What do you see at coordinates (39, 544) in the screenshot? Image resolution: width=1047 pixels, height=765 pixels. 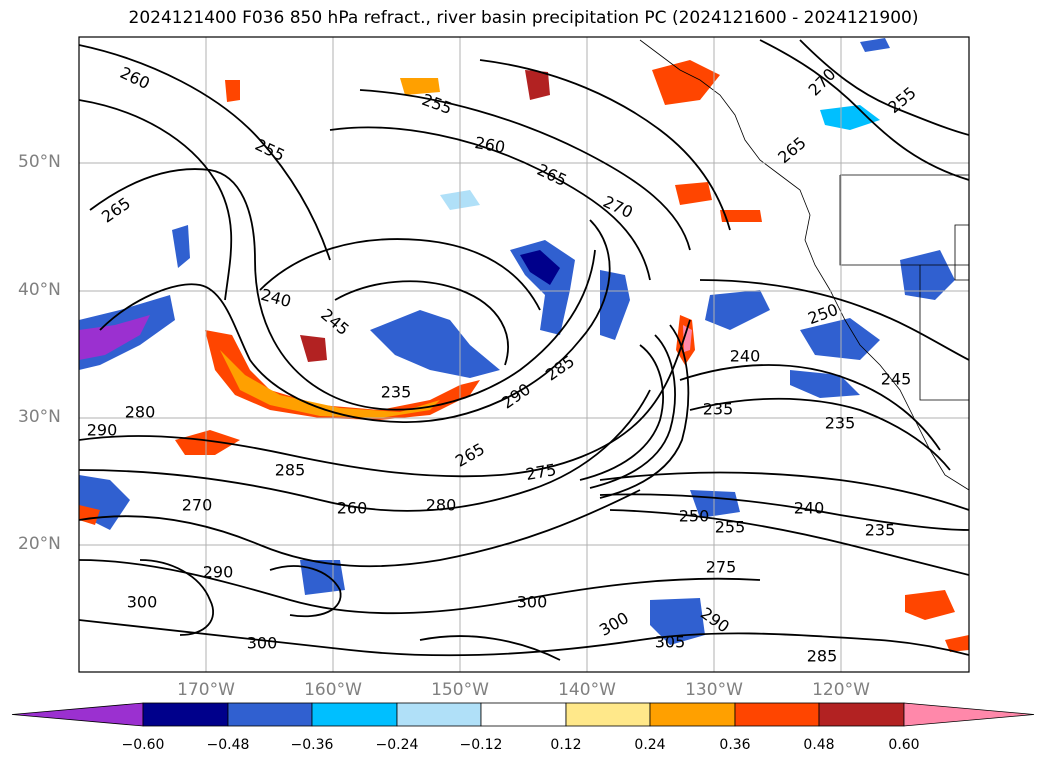 I see `lat-label: 20°N` at bounding box center [39, 544].